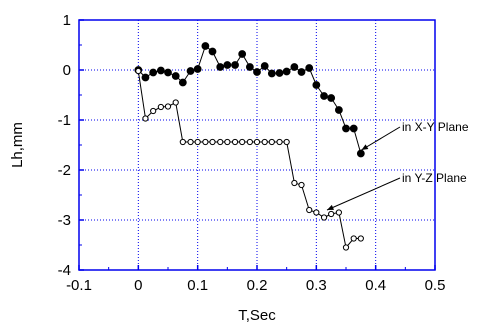  Describe the element at coordinates (415, 135) in the screenshot. I see `annotation-1: in X-Y Plane` at that location.